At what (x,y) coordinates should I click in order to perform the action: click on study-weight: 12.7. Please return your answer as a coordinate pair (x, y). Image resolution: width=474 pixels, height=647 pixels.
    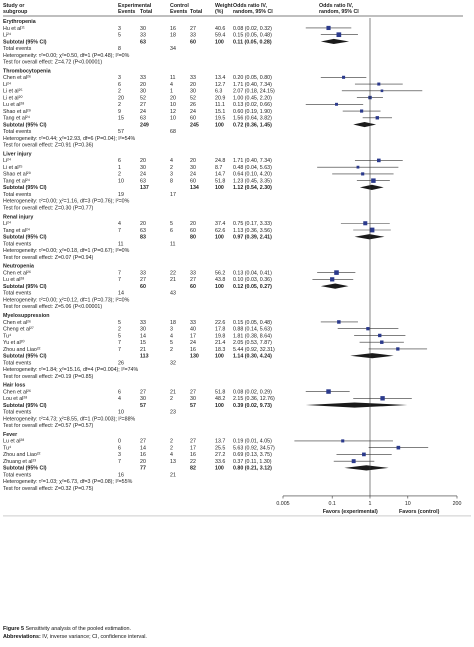
    Looking at the image, I should click on (220, 85).